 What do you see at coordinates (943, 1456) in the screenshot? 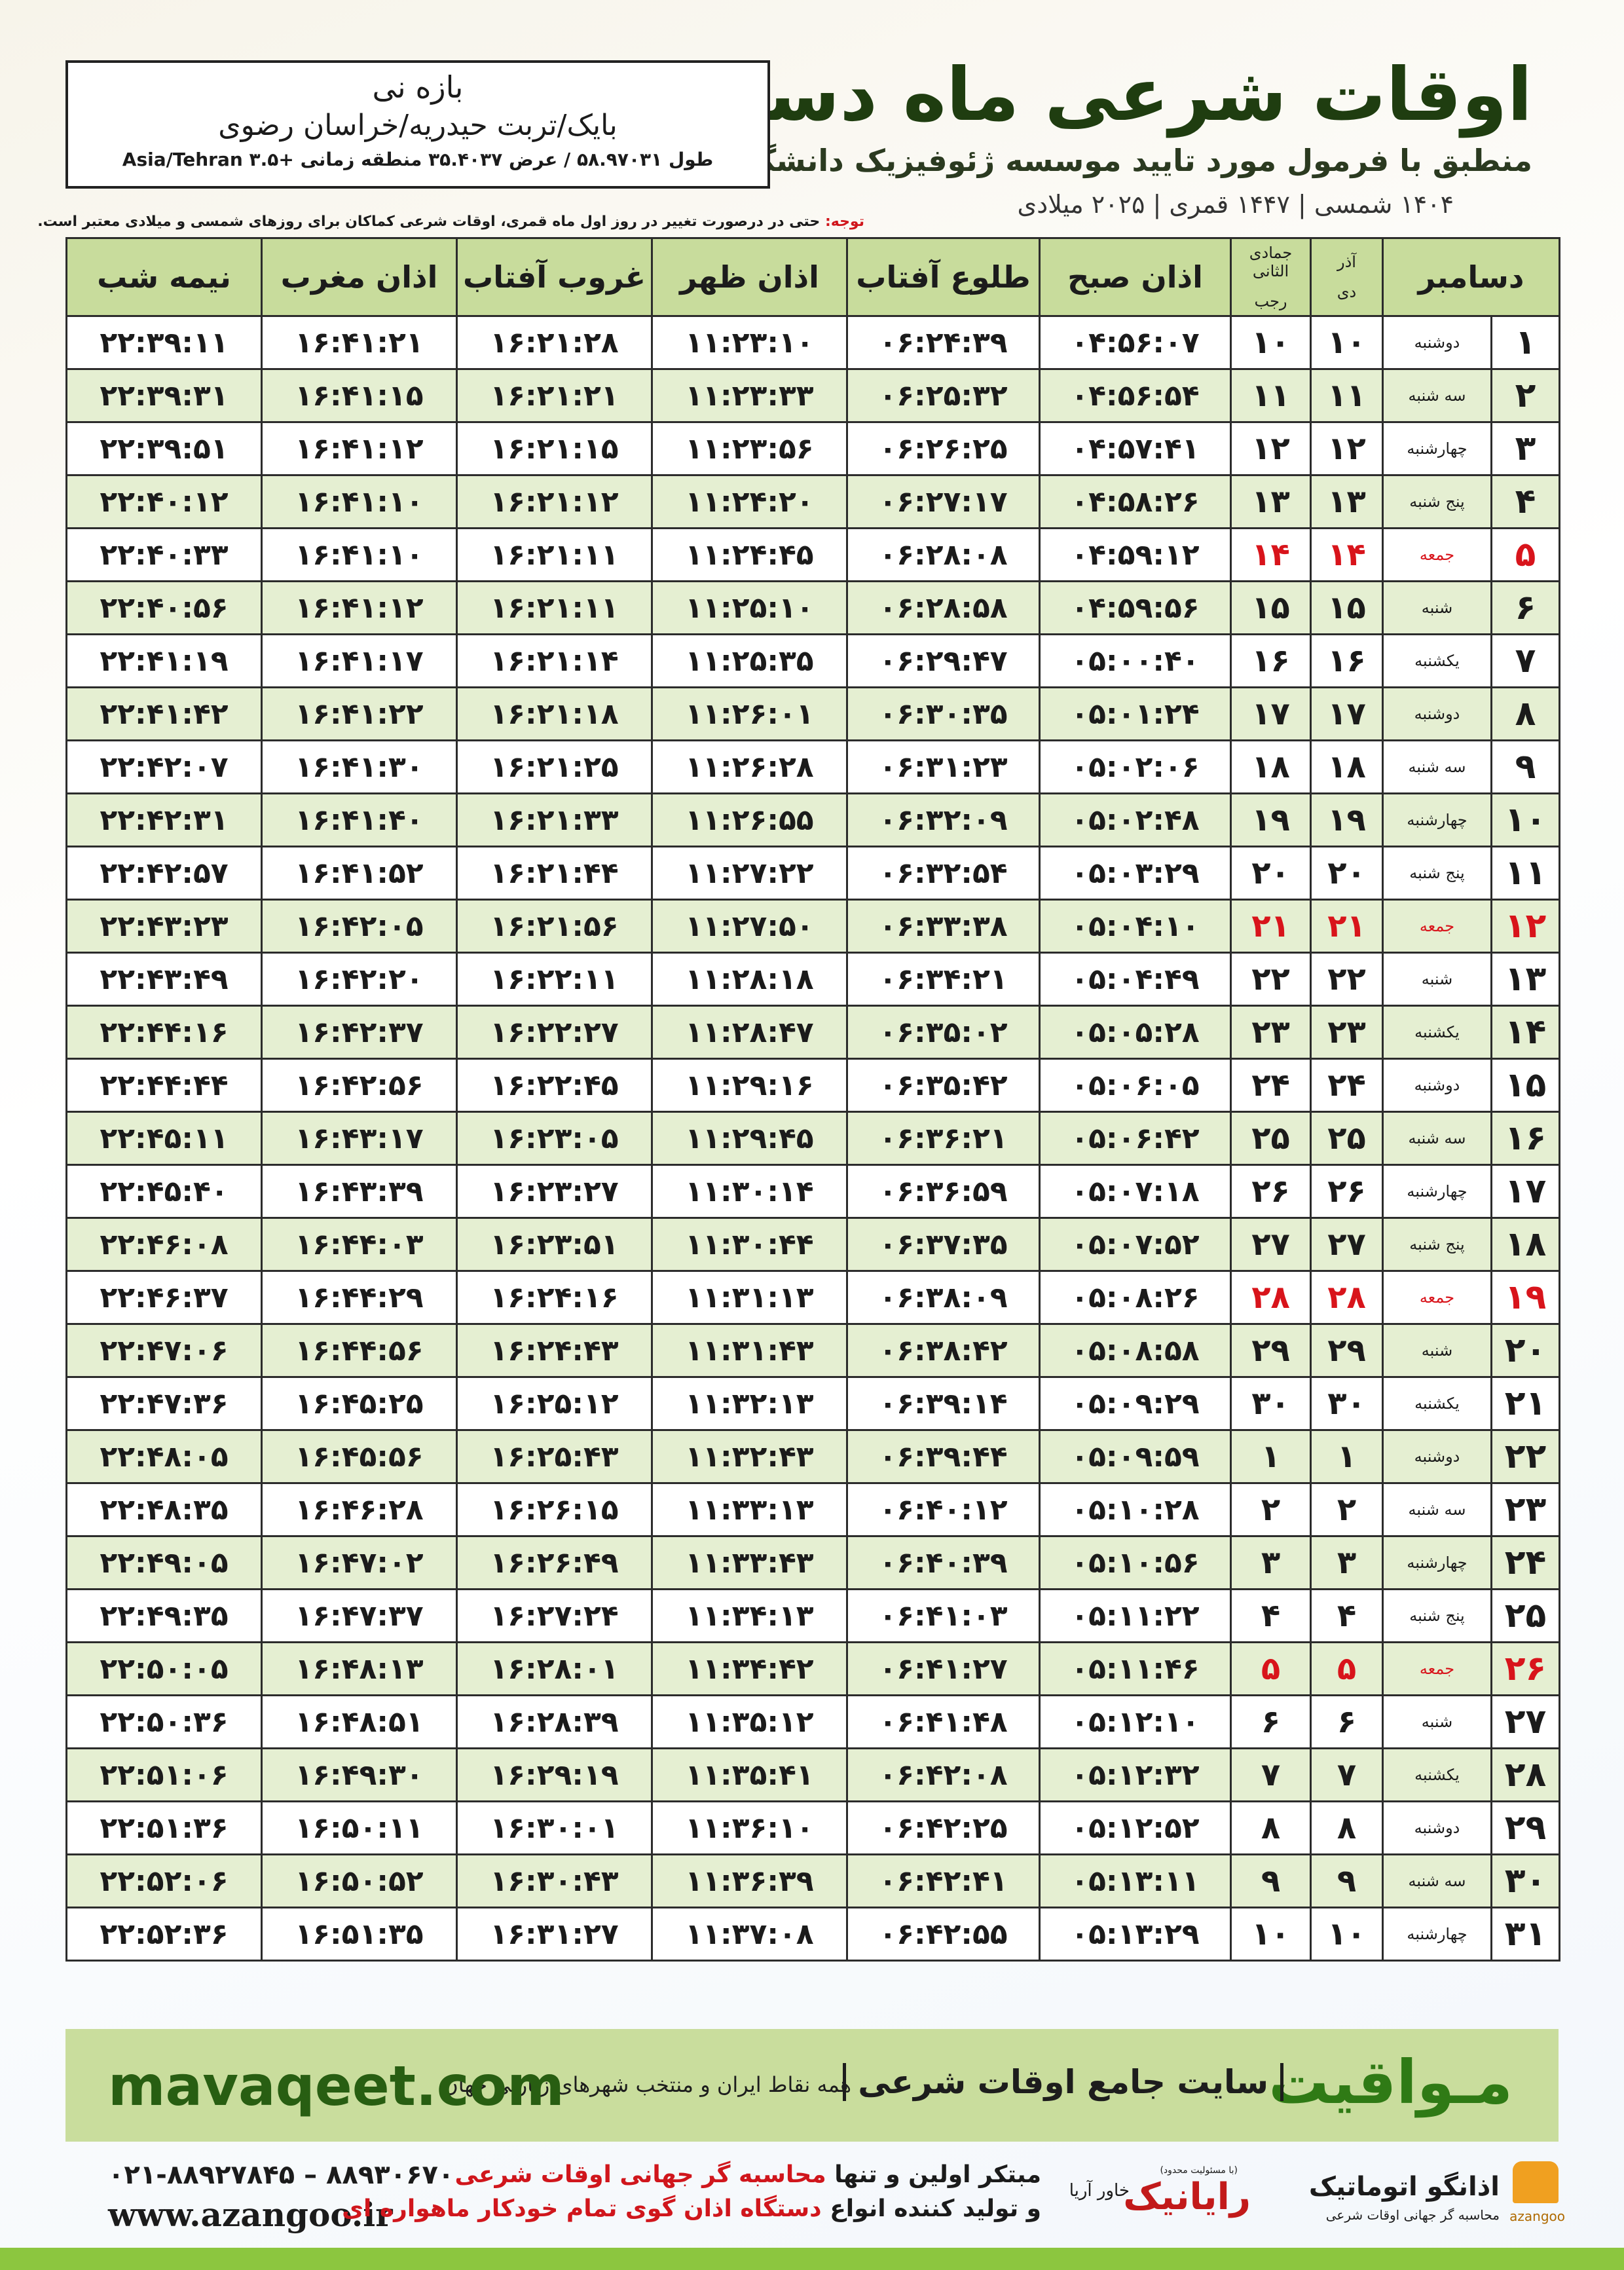
I see `sunrise: ۰۶:۳۹:۴۴` at bounding box center [943, 1456].